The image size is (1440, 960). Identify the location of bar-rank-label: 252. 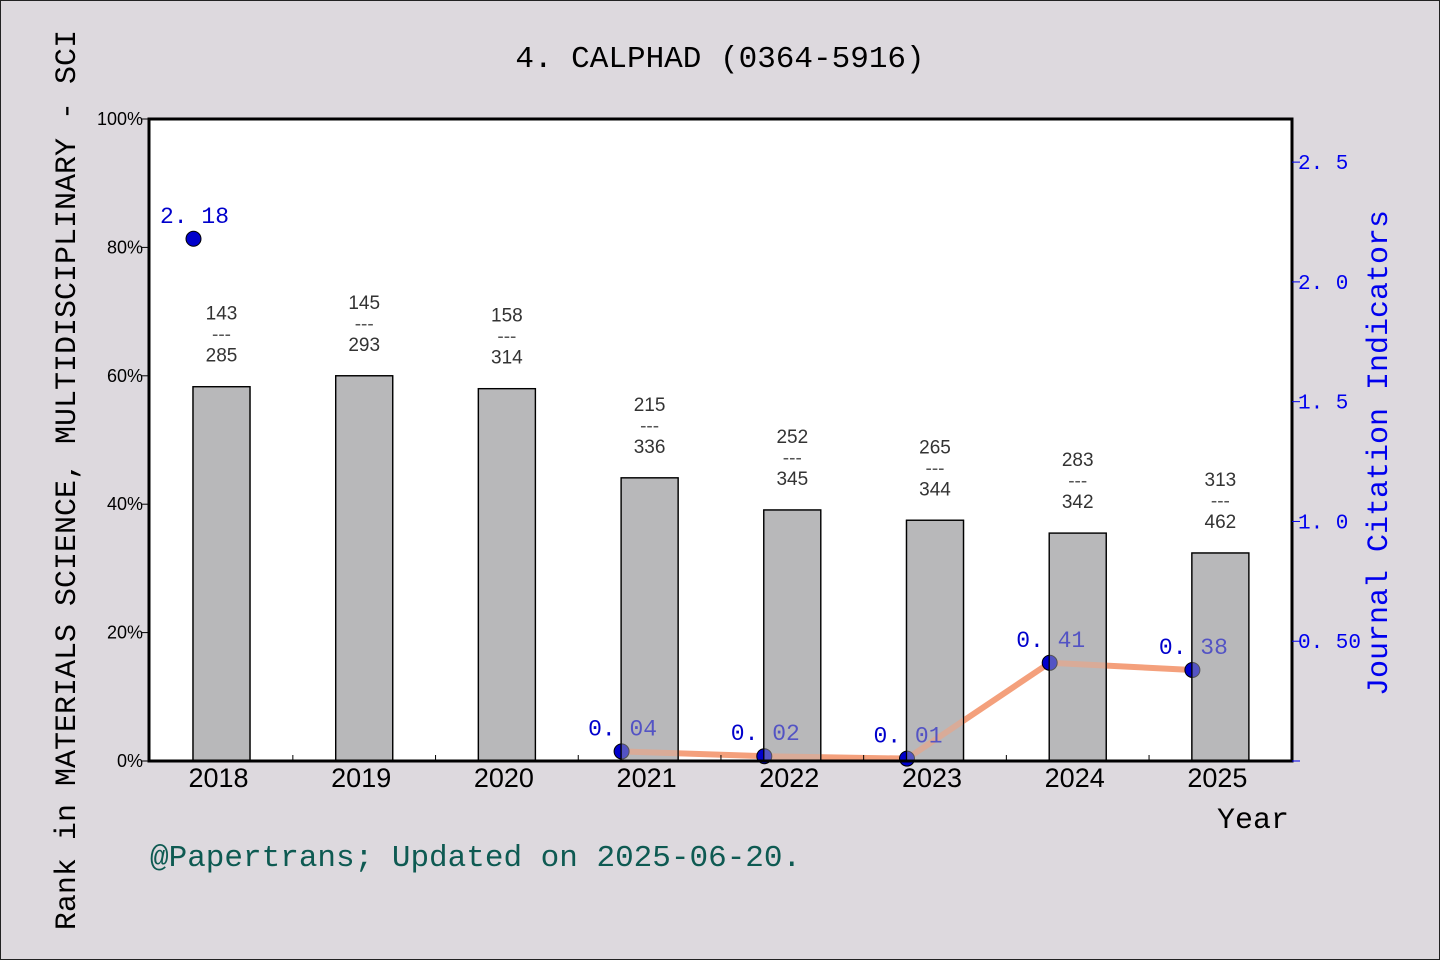
(792, 437).